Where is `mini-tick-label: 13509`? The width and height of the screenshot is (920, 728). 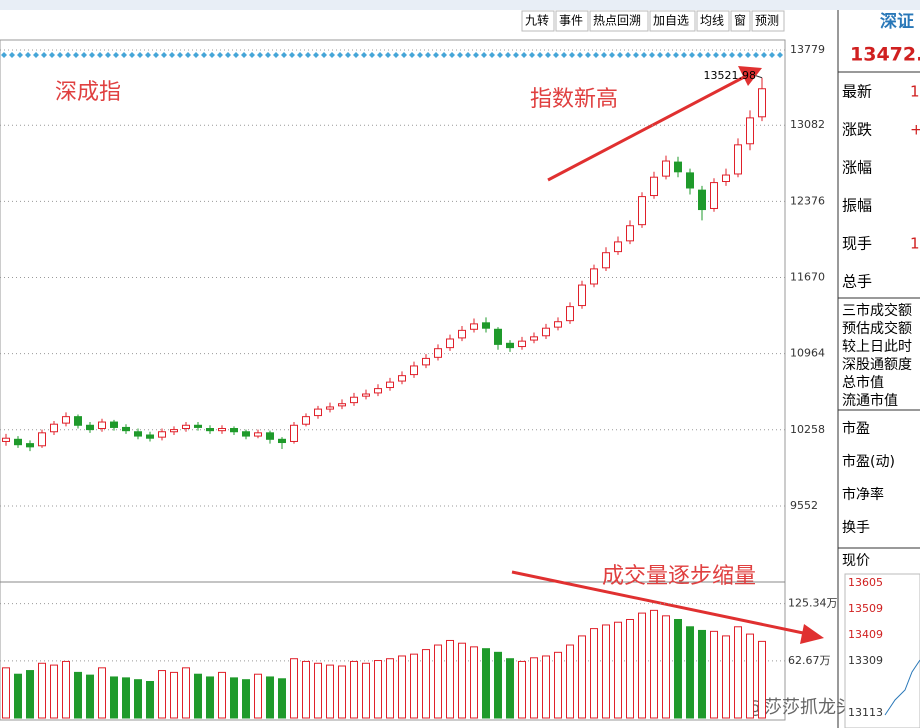 mini-tick-label: 13509 is located at coordinates (865, 608).